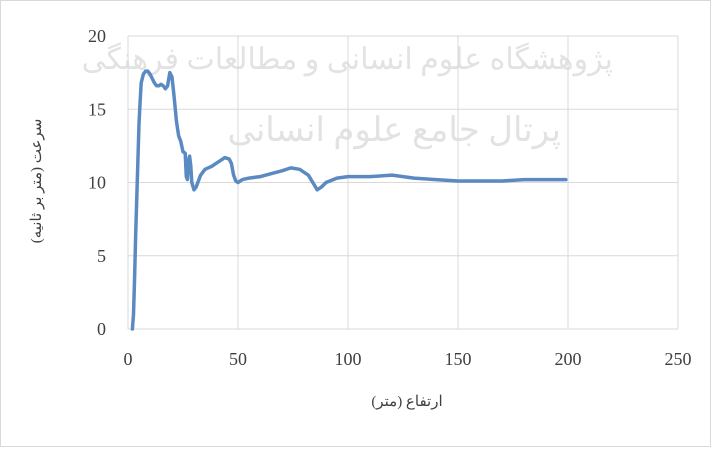  Describe the element at coordinates (406, 402) in the screenshot. I see `x-axis-title: ارتفاع (متر)` at that location.